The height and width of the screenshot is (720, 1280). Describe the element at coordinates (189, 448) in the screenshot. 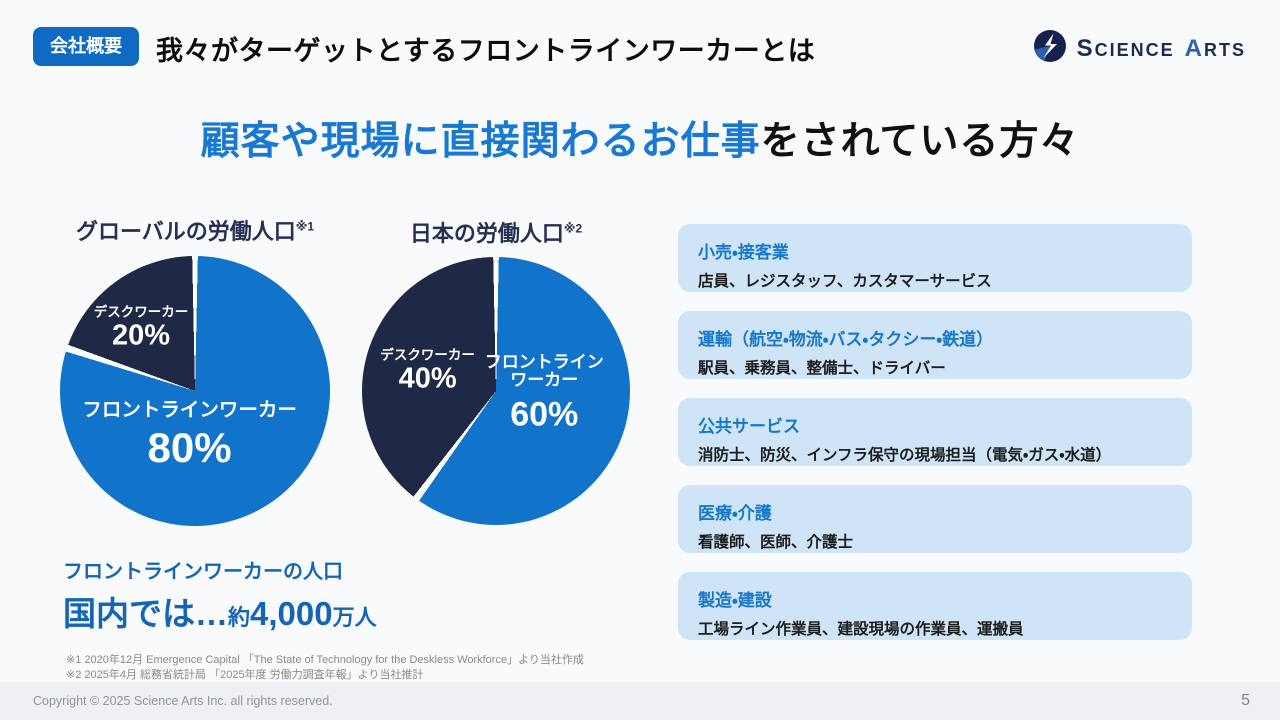

I see `pie1-frontline-pct: 80%` at that location.